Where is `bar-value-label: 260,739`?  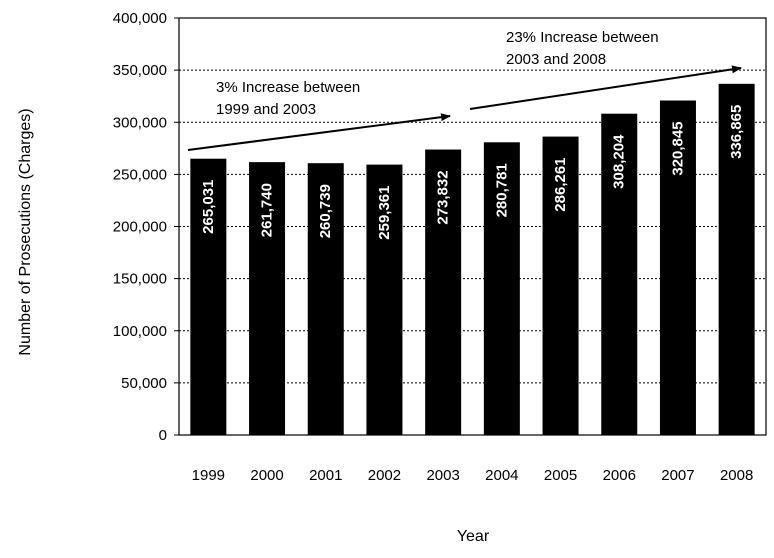 bar-value-label: 260,739 is located at coordinates (325, 211).